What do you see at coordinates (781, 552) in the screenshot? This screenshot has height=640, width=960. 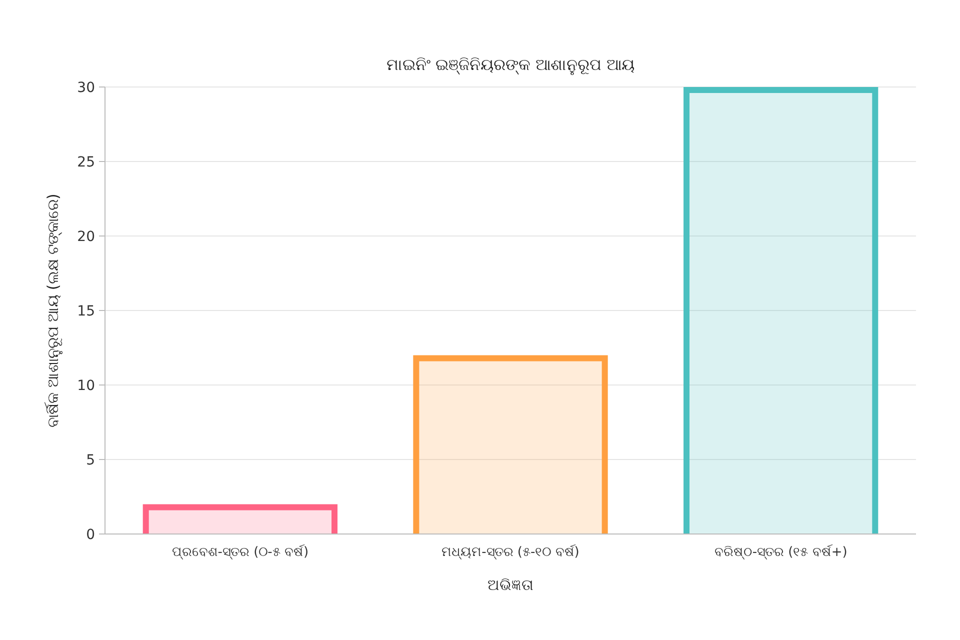 I see `x-tick-label: ବରିଷ୍ଠ-ସ୍ତର (୧୫ ବର୍ଷ+)` at bounding box center [781, 552].